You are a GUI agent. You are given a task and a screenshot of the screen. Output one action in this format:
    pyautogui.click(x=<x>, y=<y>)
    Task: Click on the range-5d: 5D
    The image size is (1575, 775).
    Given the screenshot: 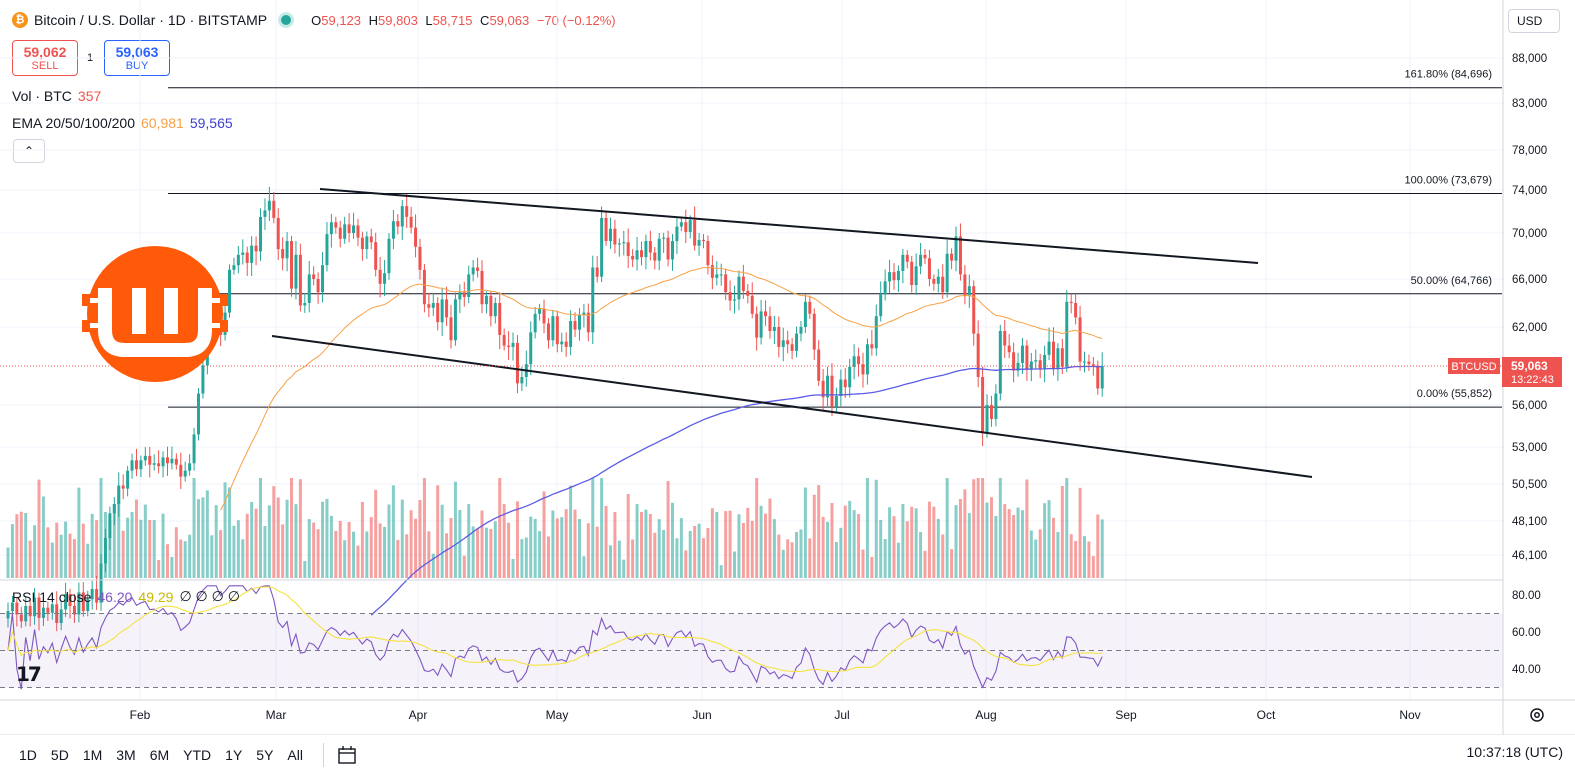 What is the action you would take?
    pyautogui.click(x=59, y=755)
    